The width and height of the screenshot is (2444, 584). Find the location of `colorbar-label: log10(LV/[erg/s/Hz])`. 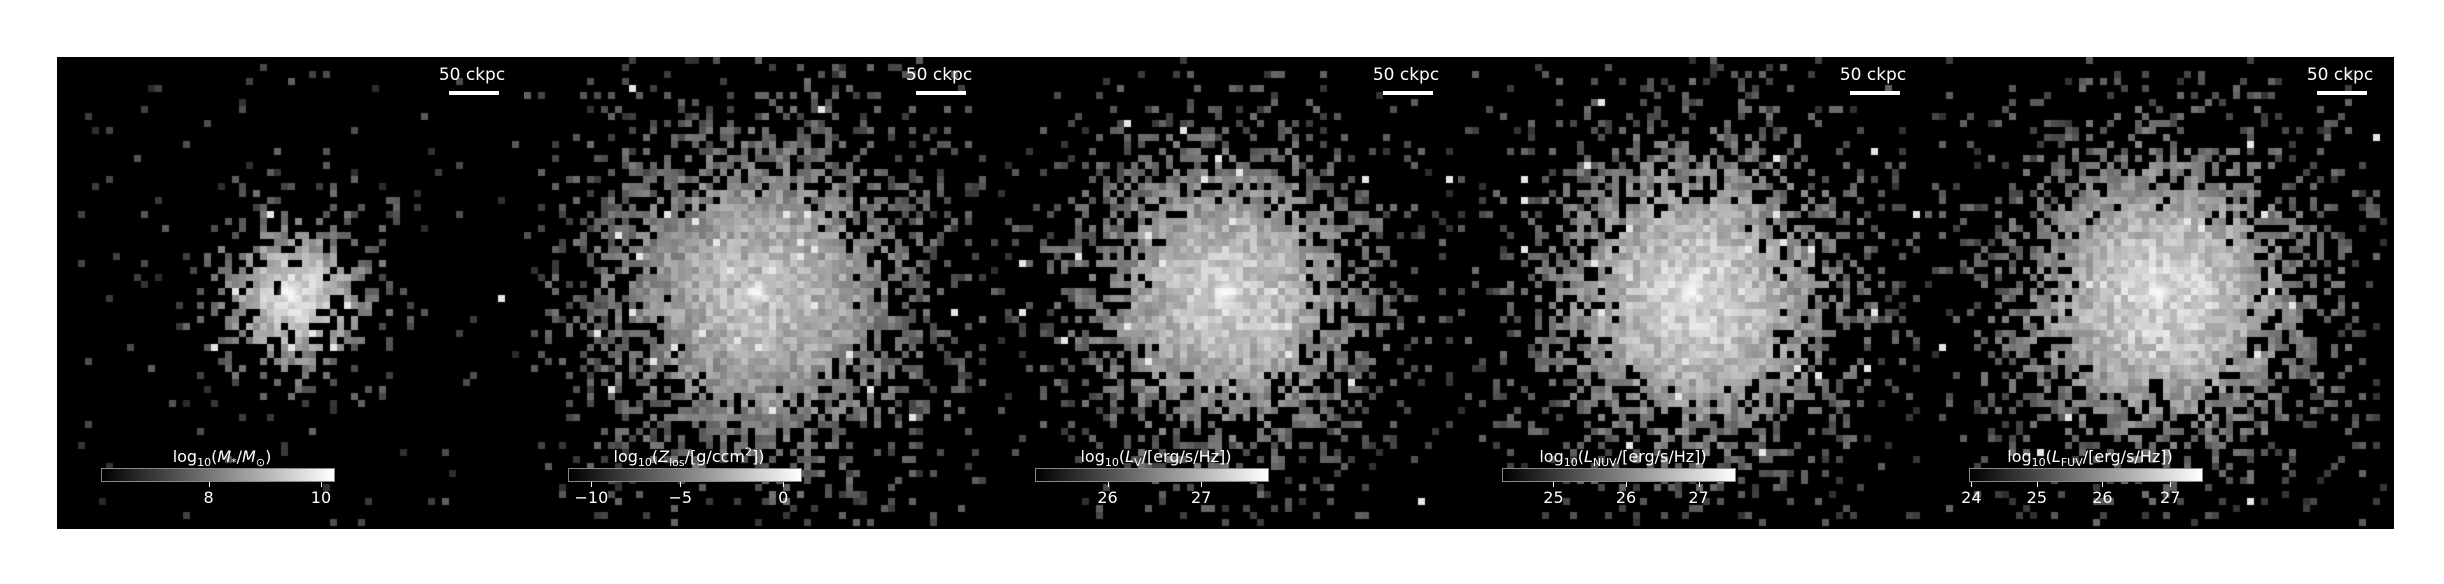

colorbar-label: log10(LV/[erg/s/Hz]) is located at coordinates (1156, 458).